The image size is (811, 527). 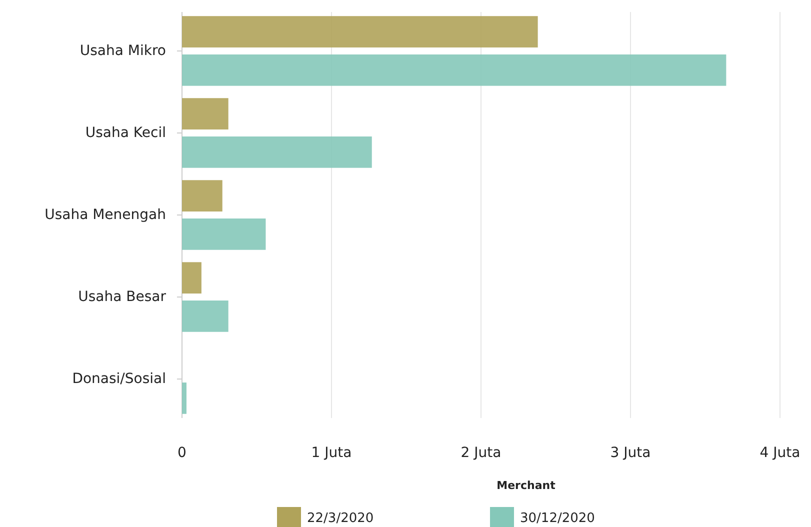 What do you see at coordinates (481, 453) in the screenshot?
I see `x-tick-label: 2 Juta` at bounding box center [481, 453].